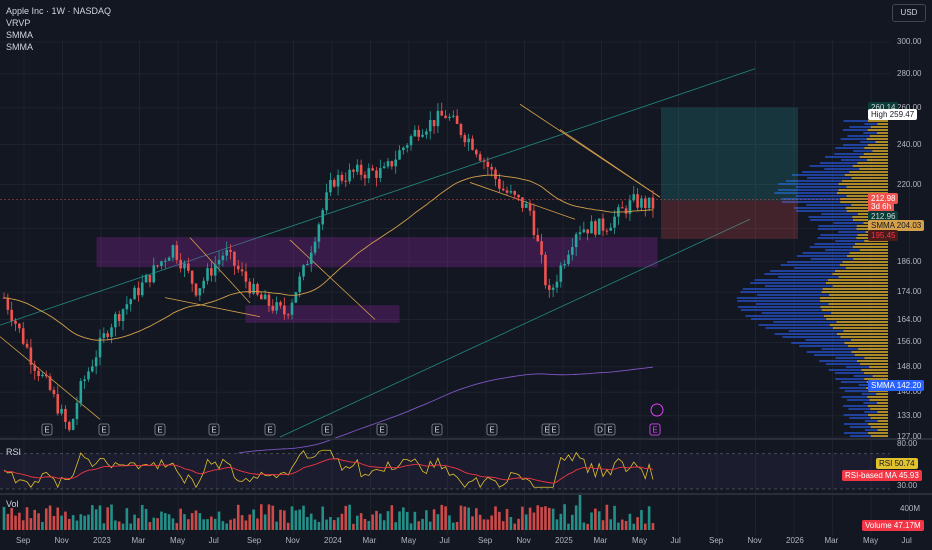 The width and height of the screenshot is (932, 550). I want to click on price-tick: 260.00, so click(909, 107).